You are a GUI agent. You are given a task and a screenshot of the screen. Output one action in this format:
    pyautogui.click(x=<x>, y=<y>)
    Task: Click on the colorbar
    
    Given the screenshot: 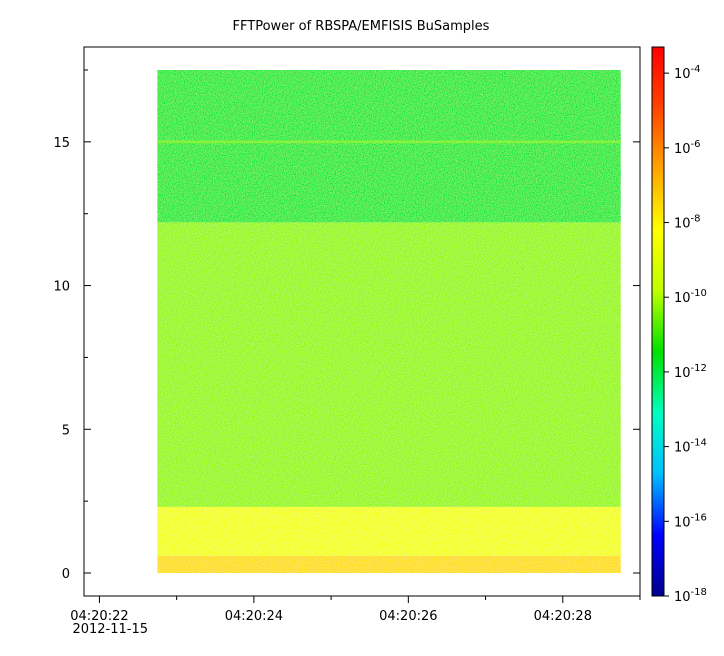 What is the action you would take?
    pyautogui.click(x=658, y=321)
    